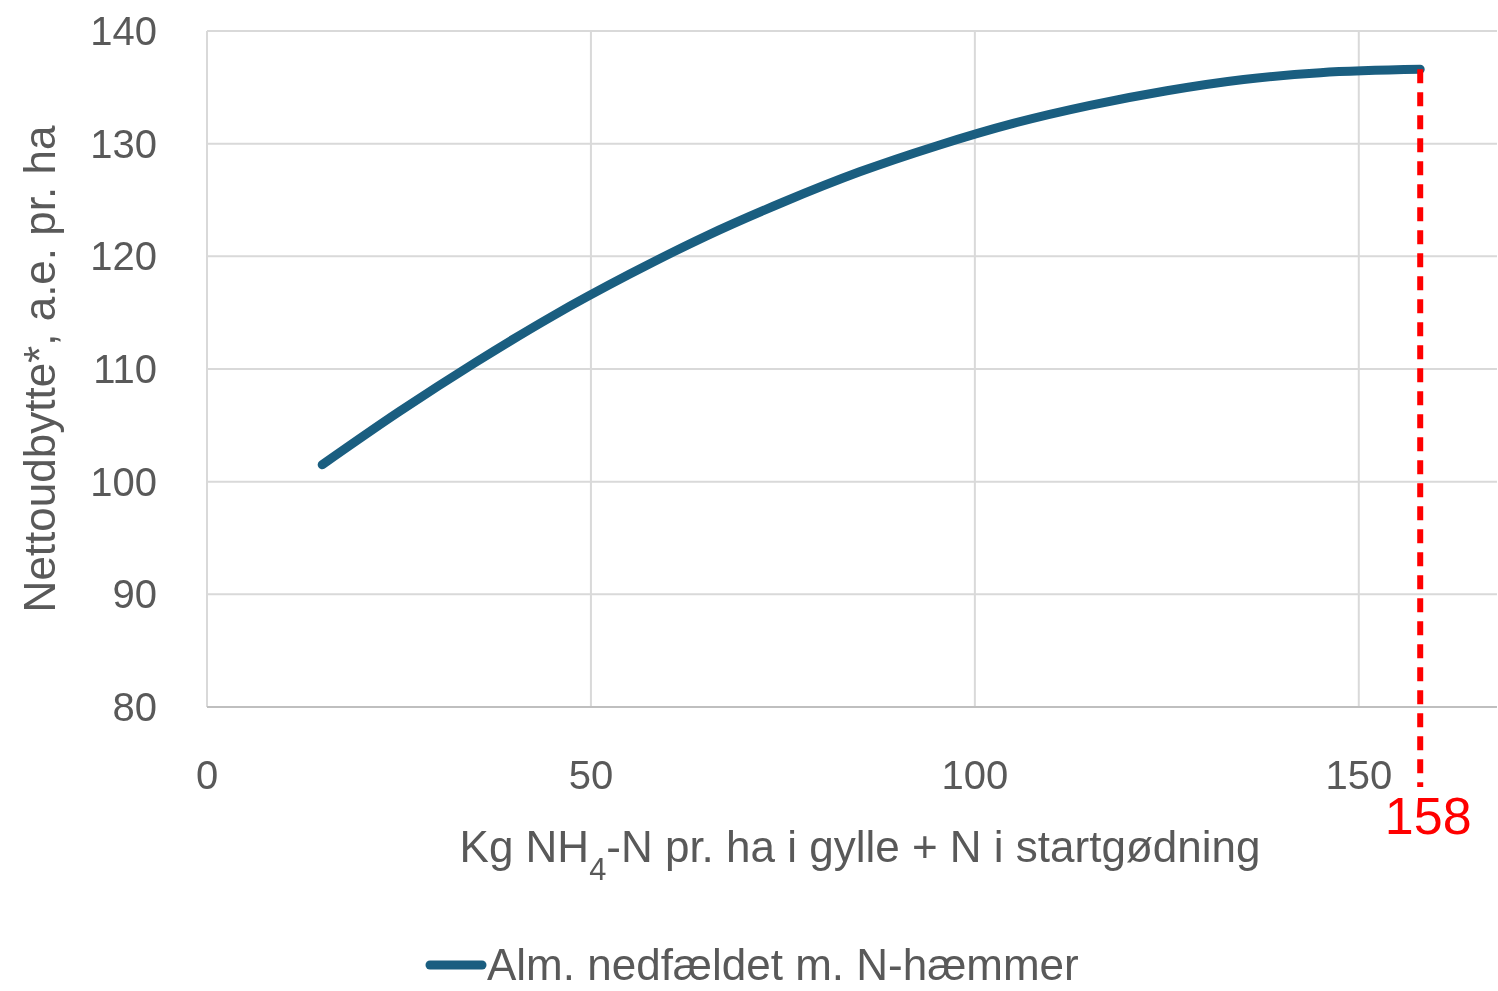  I want to click on y-tick-label: 130, so click(123, 143).